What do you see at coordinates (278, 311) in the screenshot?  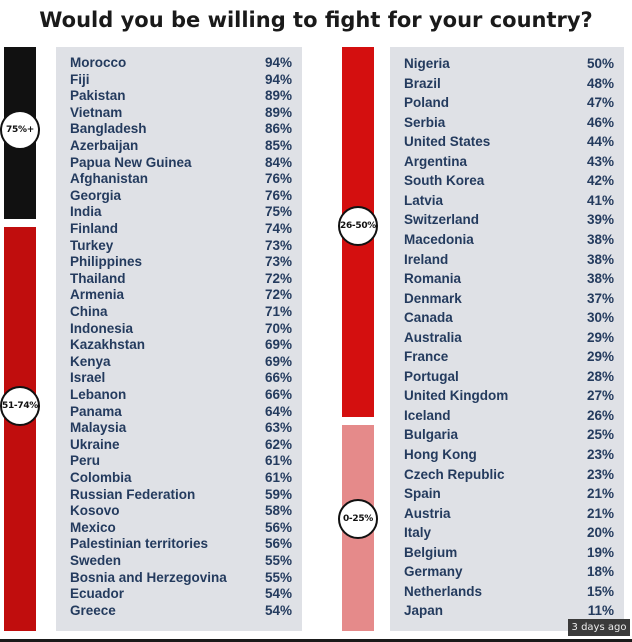 I see `country-percent: 71%` at bounding box center [278, 311].